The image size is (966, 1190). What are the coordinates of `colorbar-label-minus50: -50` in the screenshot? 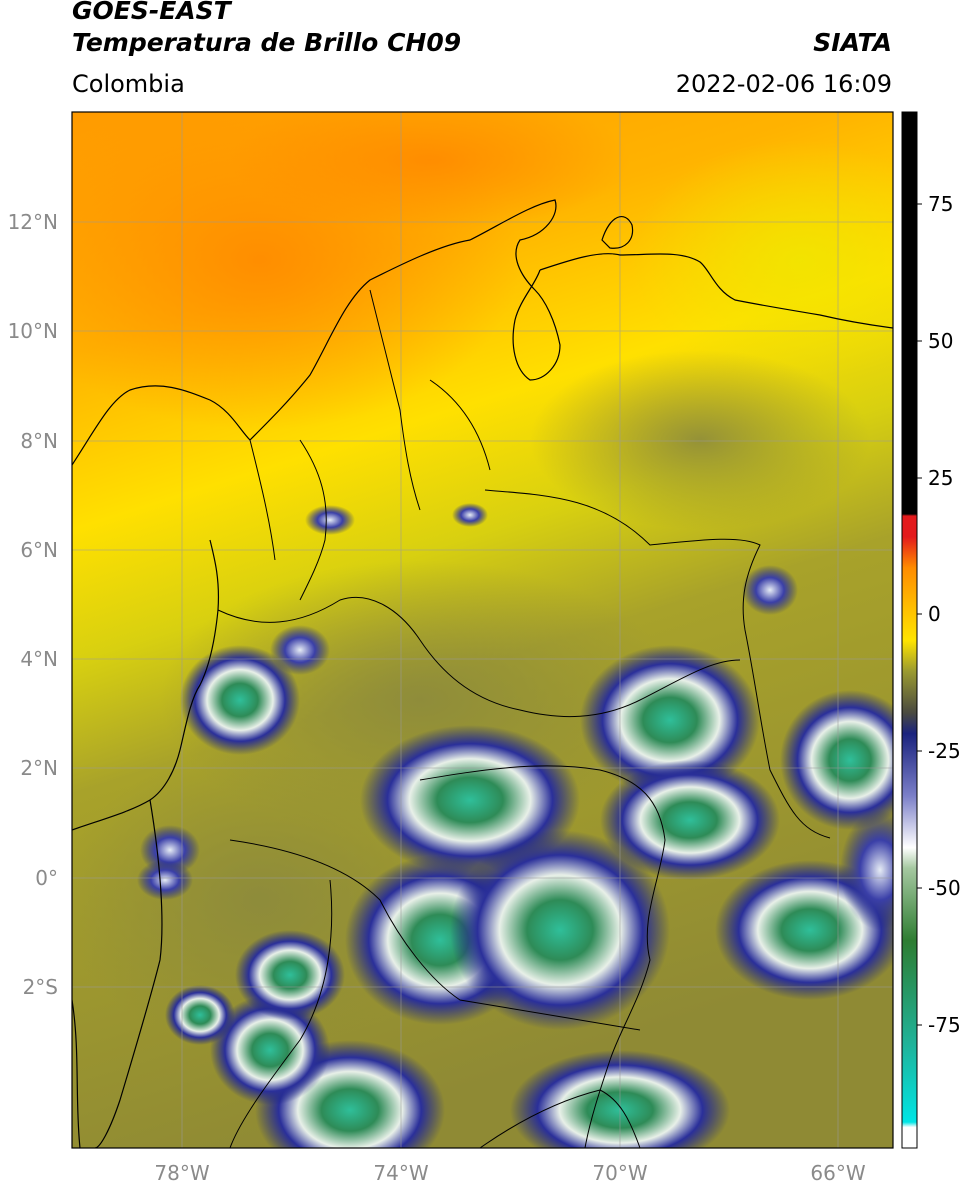 It's located at (944, 888).